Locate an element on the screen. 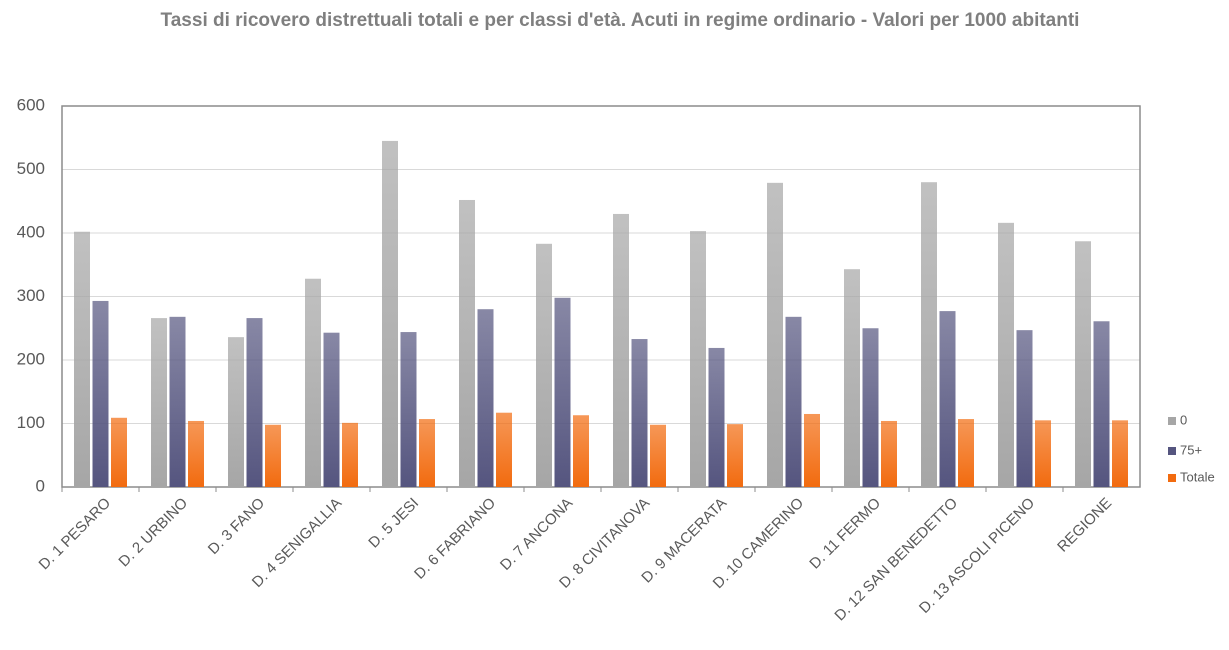 Image resolution: width=1229 pixels, height=650 pixels. y-tick-label: 600 is located at coordinates (31, 104).